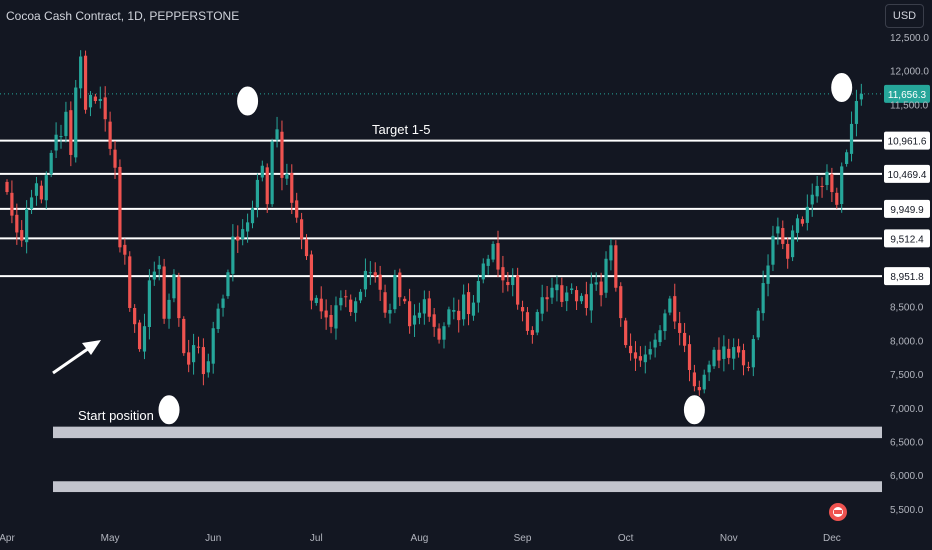 This screenshot has width=932, height=550. What do you see at coordinates (116, 415) in the screenshot?
I see `start-position-label: Start position` at bounding box center [116, 415].